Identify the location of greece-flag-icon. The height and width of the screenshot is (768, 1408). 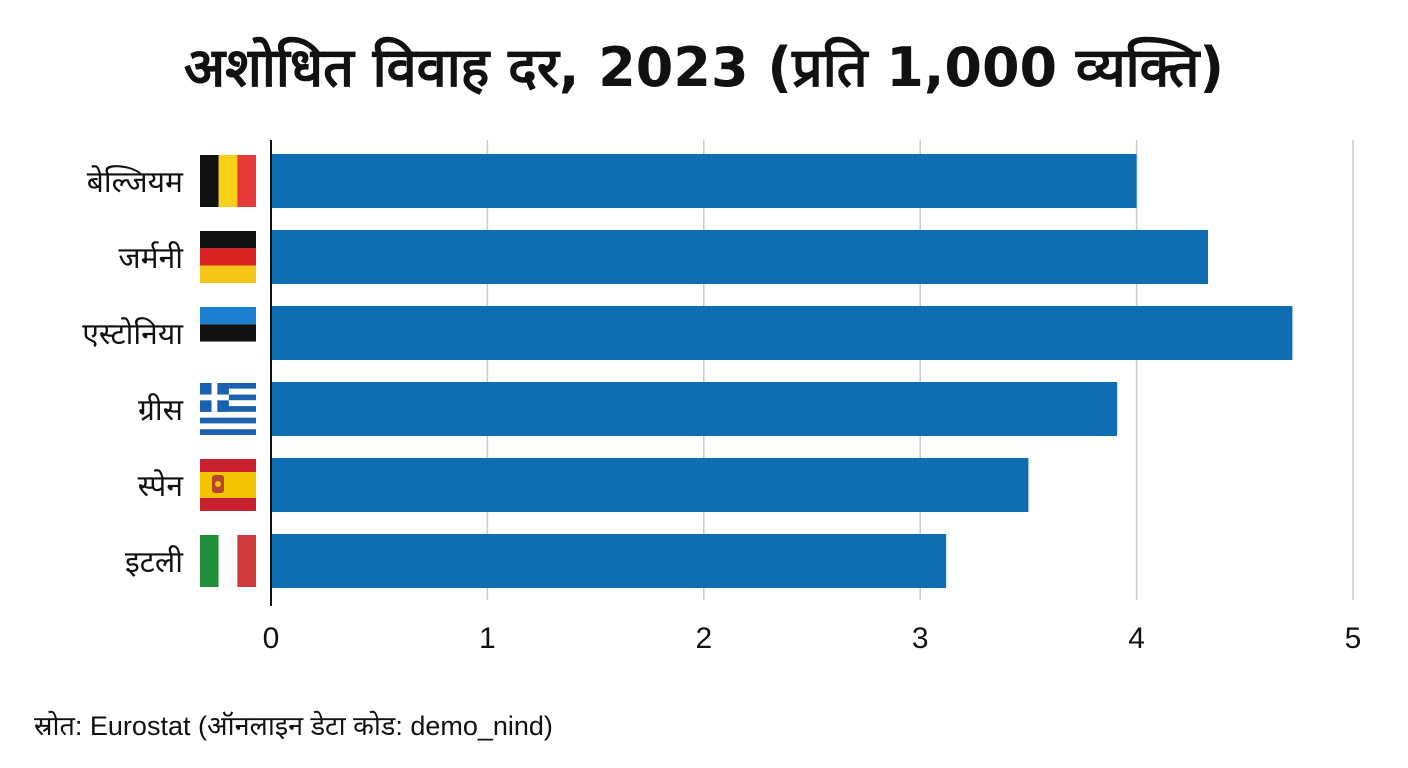
(228, 409).